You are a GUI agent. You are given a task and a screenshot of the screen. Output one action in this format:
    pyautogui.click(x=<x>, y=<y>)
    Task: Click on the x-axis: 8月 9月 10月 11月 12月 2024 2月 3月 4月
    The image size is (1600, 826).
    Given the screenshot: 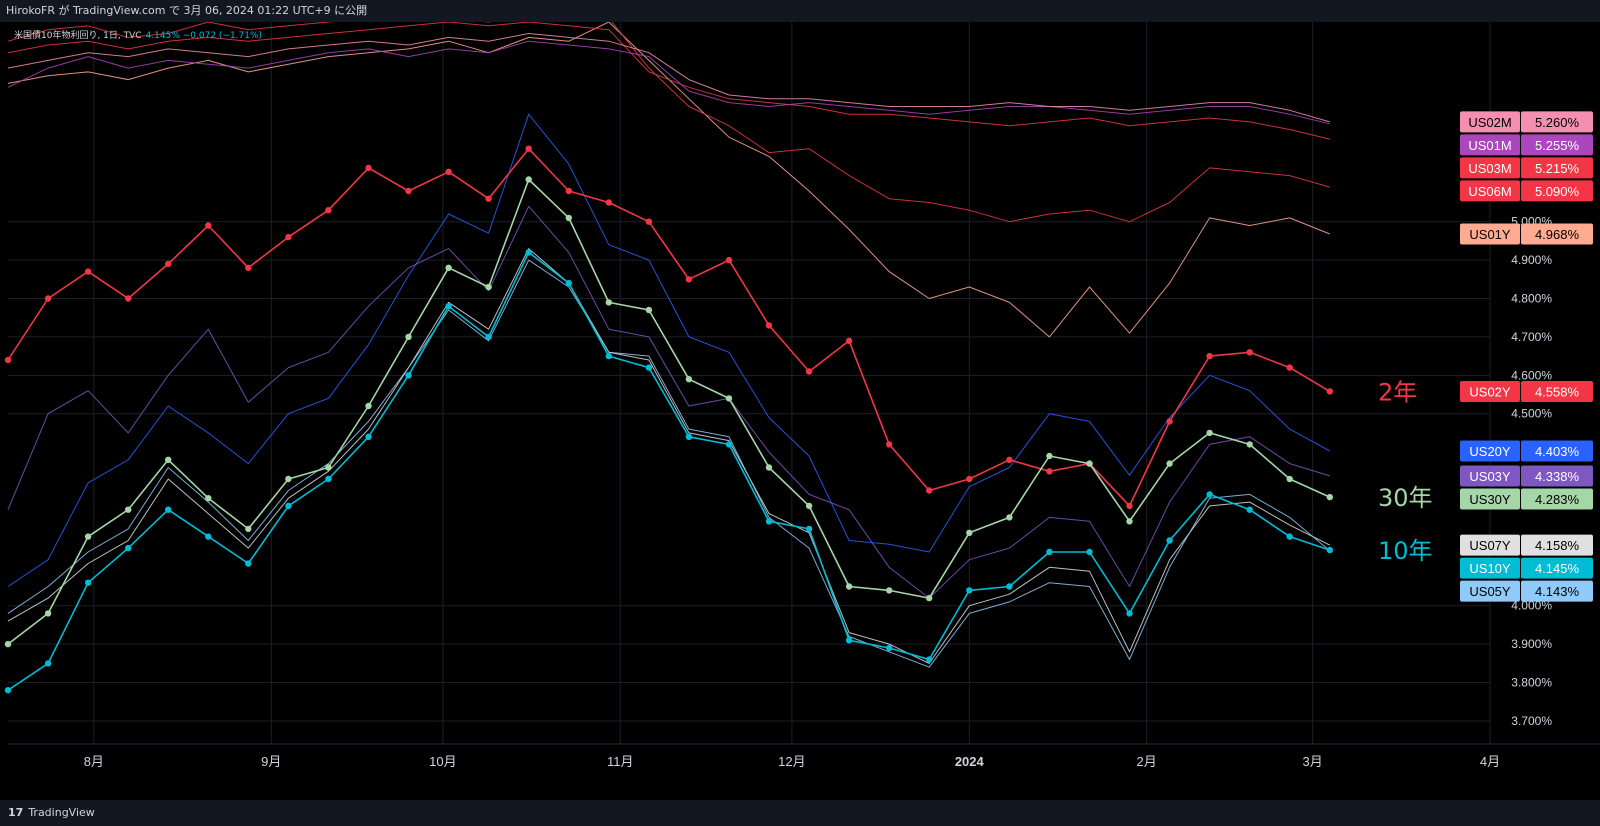 What is the action you would take?
    pyautogui.click(x=800, y=771)
    